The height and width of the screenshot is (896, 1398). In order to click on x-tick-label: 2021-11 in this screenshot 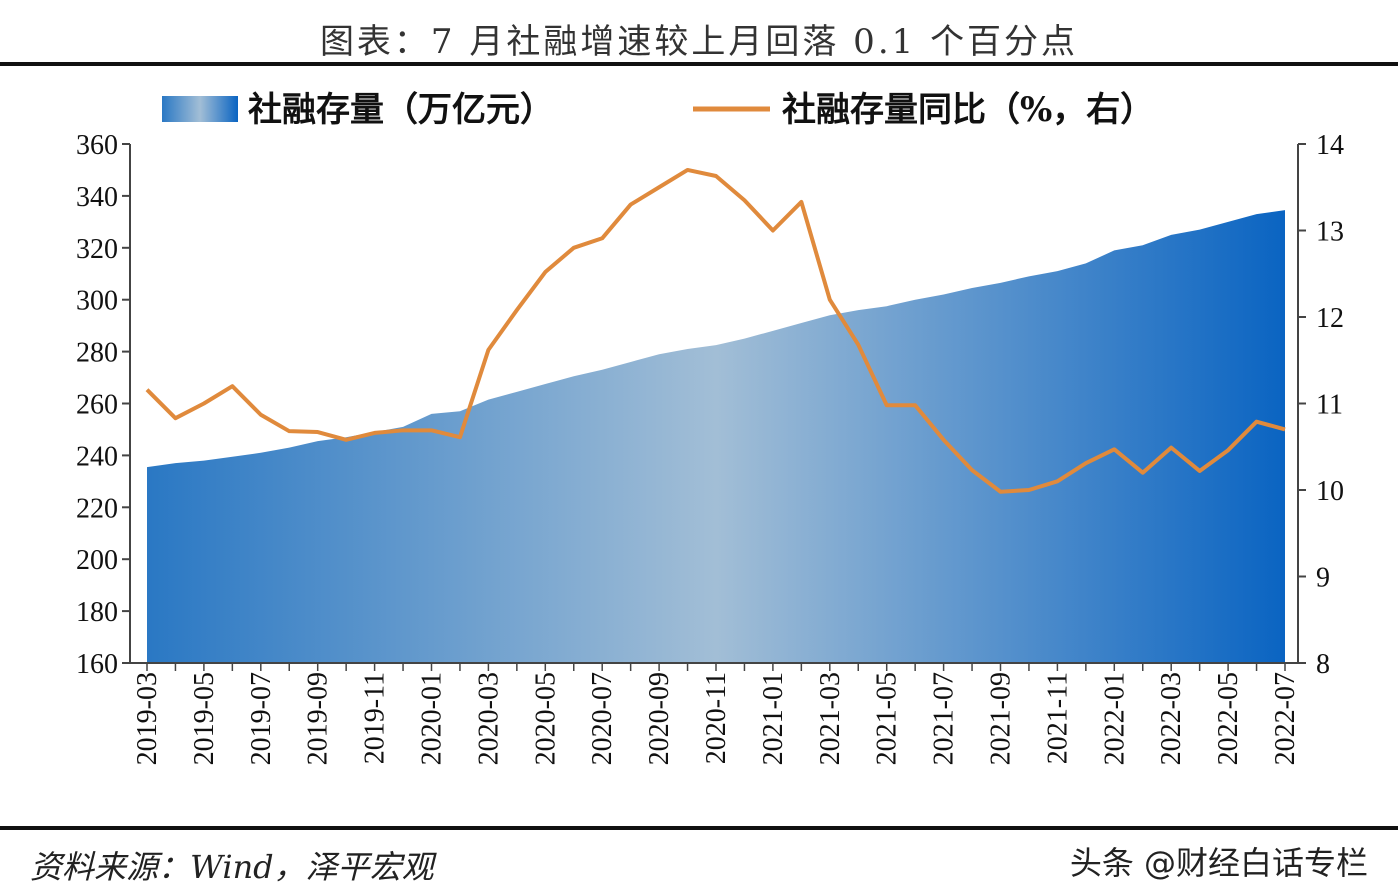, I will do `click(1057, 718)`.